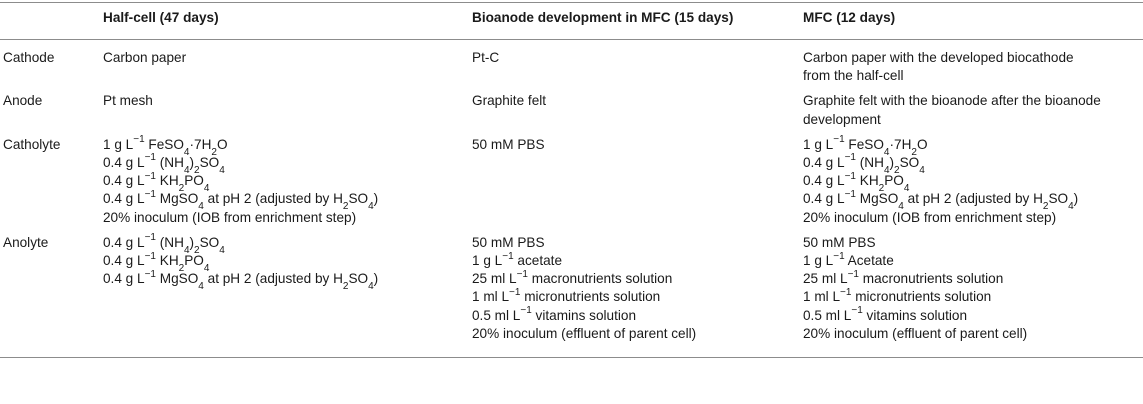 The image size is (1143, 404). Describe the element at coordinates (637, 109) in the screenshot. I see `table-cell: Graphite felt` at that location.